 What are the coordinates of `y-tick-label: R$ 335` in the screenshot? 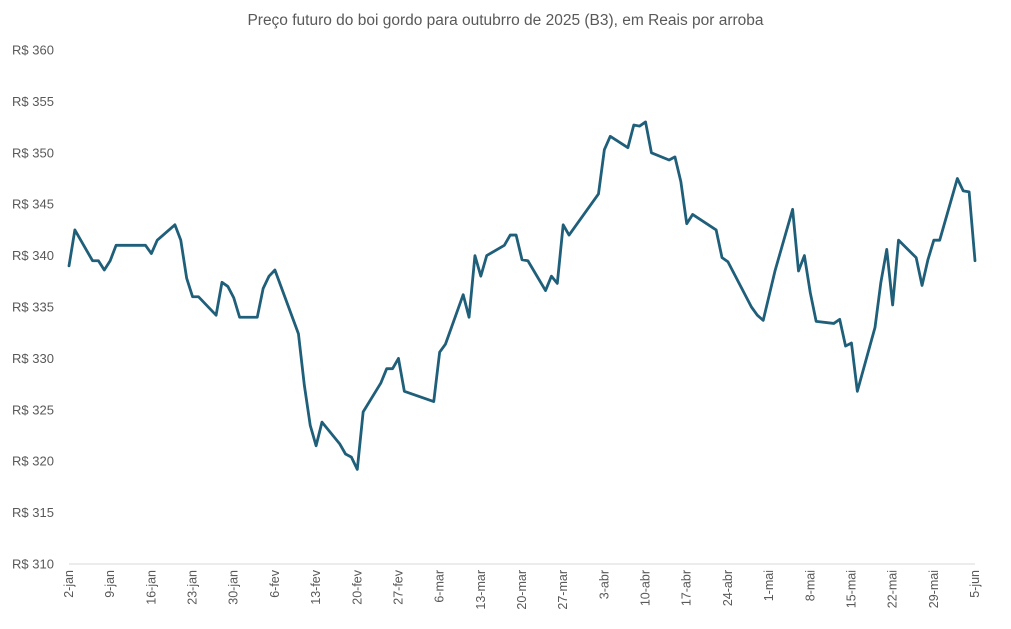 It's located at (33, 307).